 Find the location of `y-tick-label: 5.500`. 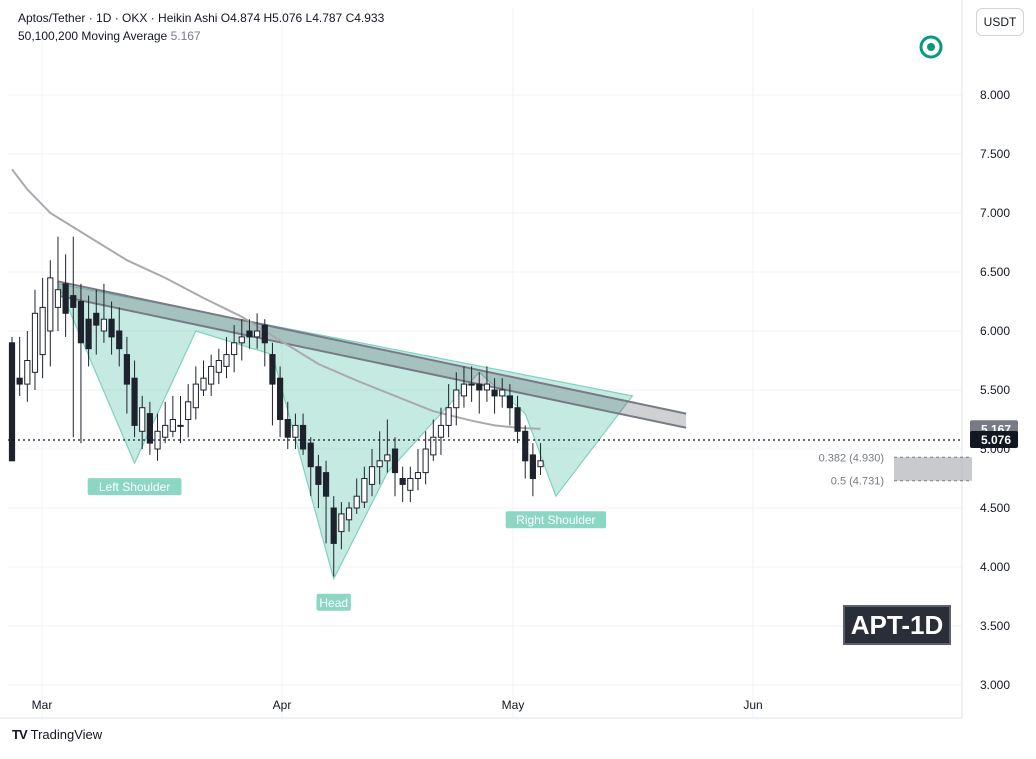

y-tick-label: 5.500 is located at coordinates (995, 390).